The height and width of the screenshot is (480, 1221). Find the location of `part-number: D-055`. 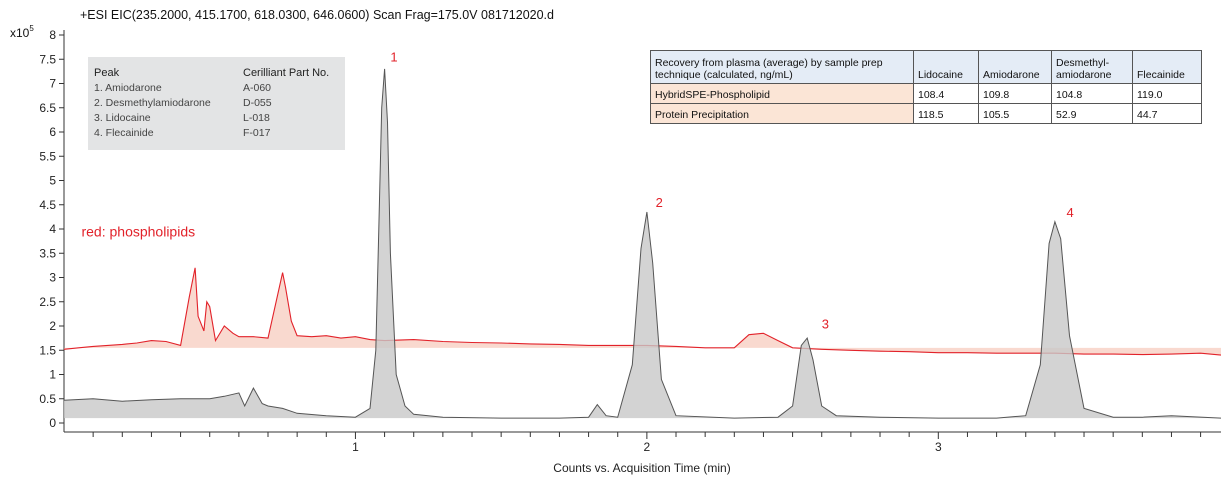

part-number: D-055 is located at coordinates (257, 103).